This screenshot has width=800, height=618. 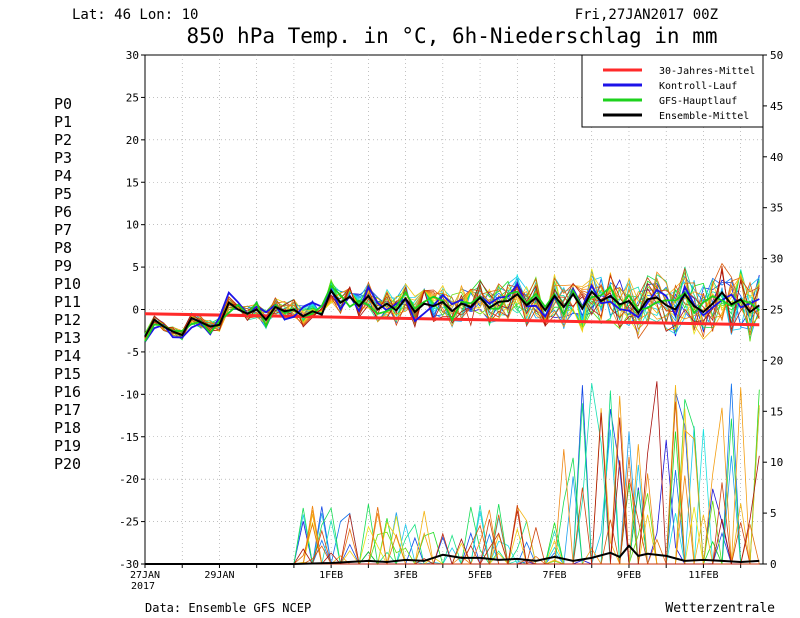 I want to click on x-tick-label: 11FEB, so click(x=703, y=575).